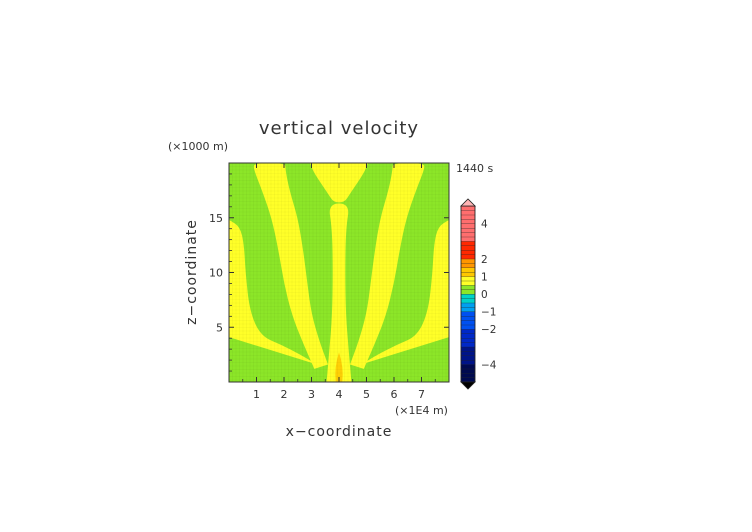  Describe the element at coordinates (484, 225) in the screenshot. I see `colorbar-tick-label: 4` at that location.